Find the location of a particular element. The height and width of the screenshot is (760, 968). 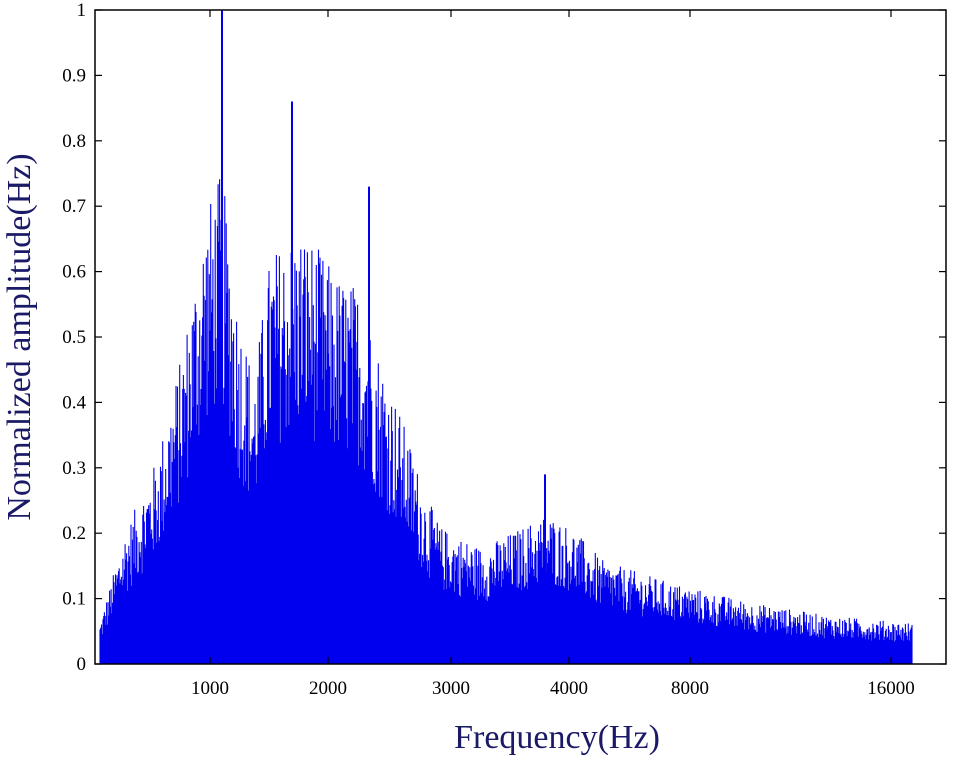

x-tick-label: 3000 is located at coordinates (451, 688).